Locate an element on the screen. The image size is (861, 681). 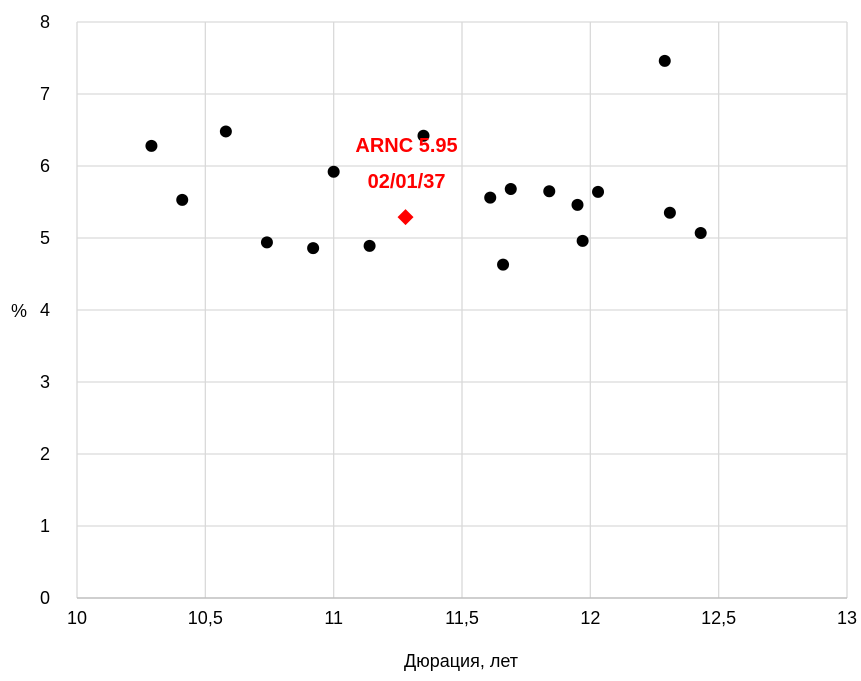
y-tick-label: 3 is located at coordinates (45, 382).